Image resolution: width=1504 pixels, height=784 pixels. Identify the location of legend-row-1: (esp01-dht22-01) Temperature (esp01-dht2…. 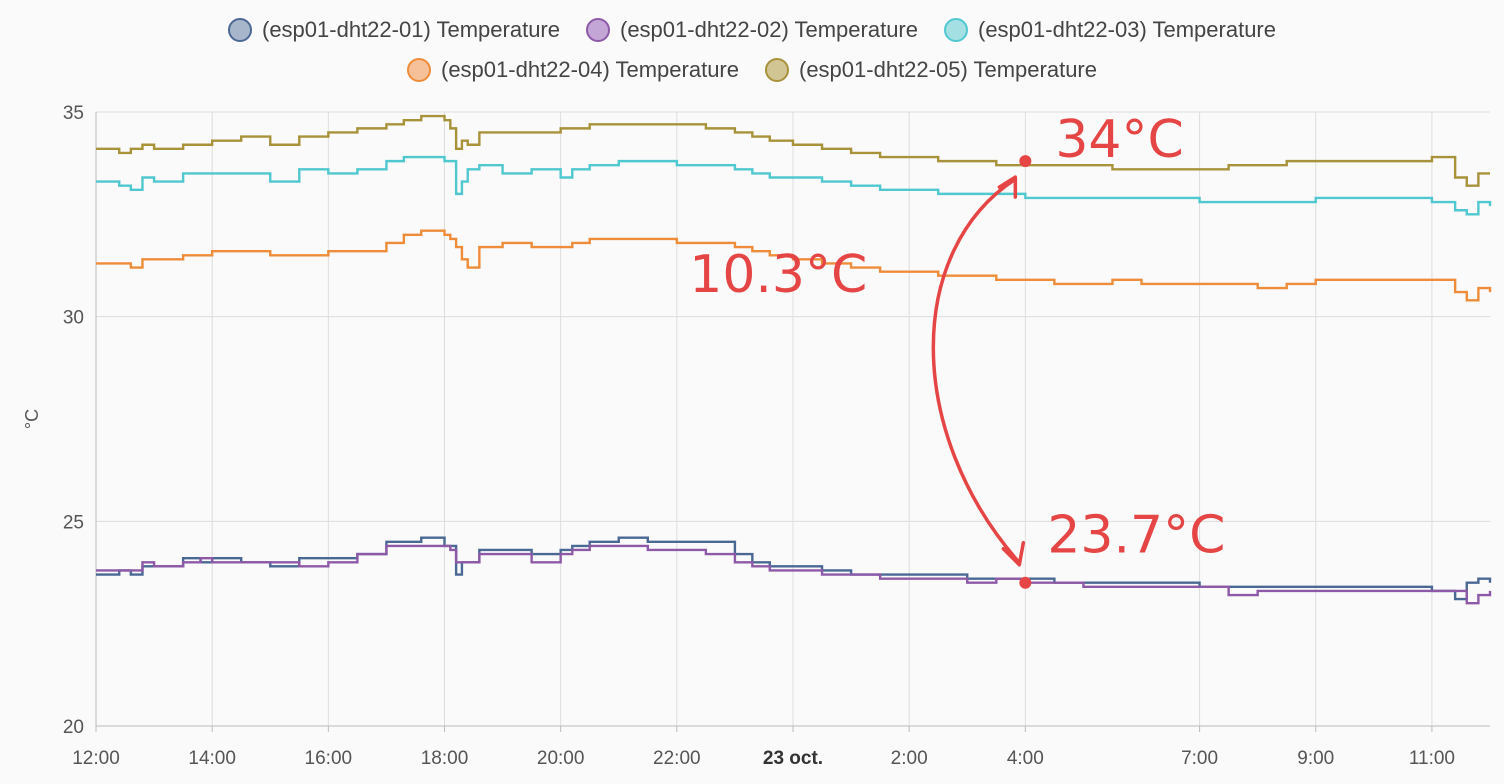
(752, 30).